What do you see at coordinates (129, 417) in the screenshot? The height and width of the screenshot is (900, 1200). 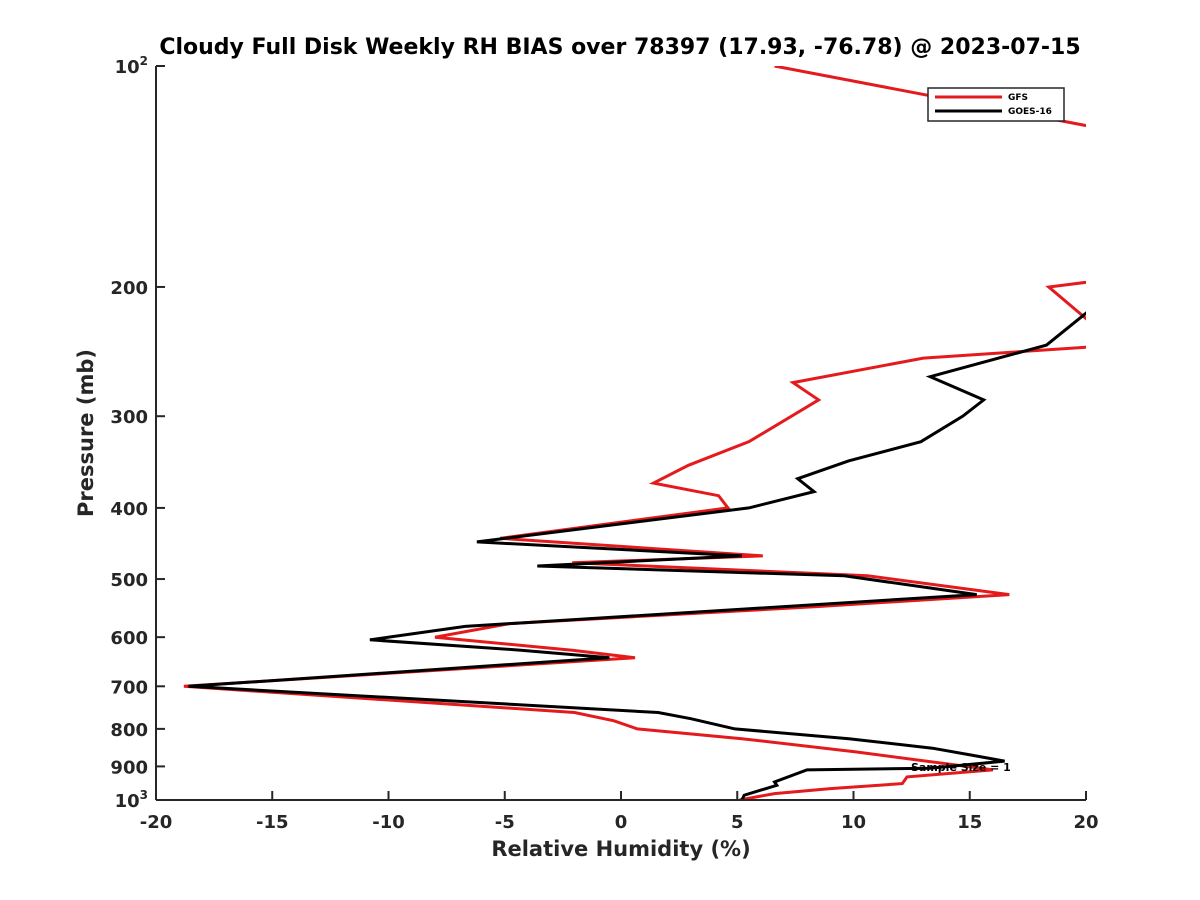 I see `y-tick-label: 300` at bounding box center [129, 417].